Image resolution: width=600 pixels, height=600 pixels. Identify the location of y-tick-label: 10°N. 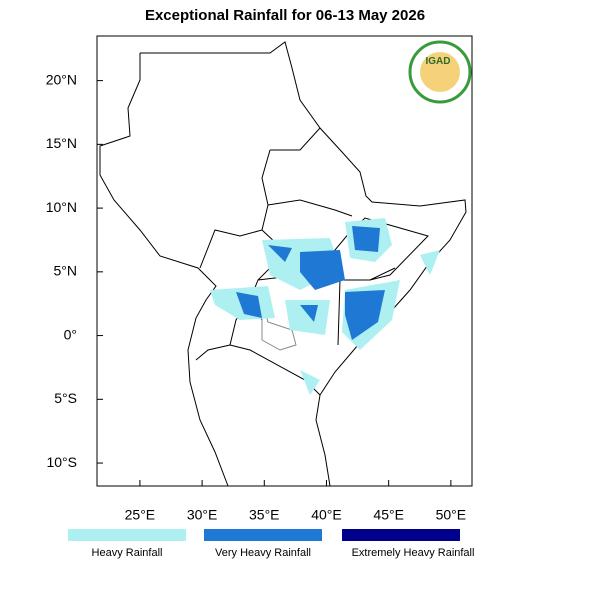
(61, 207).